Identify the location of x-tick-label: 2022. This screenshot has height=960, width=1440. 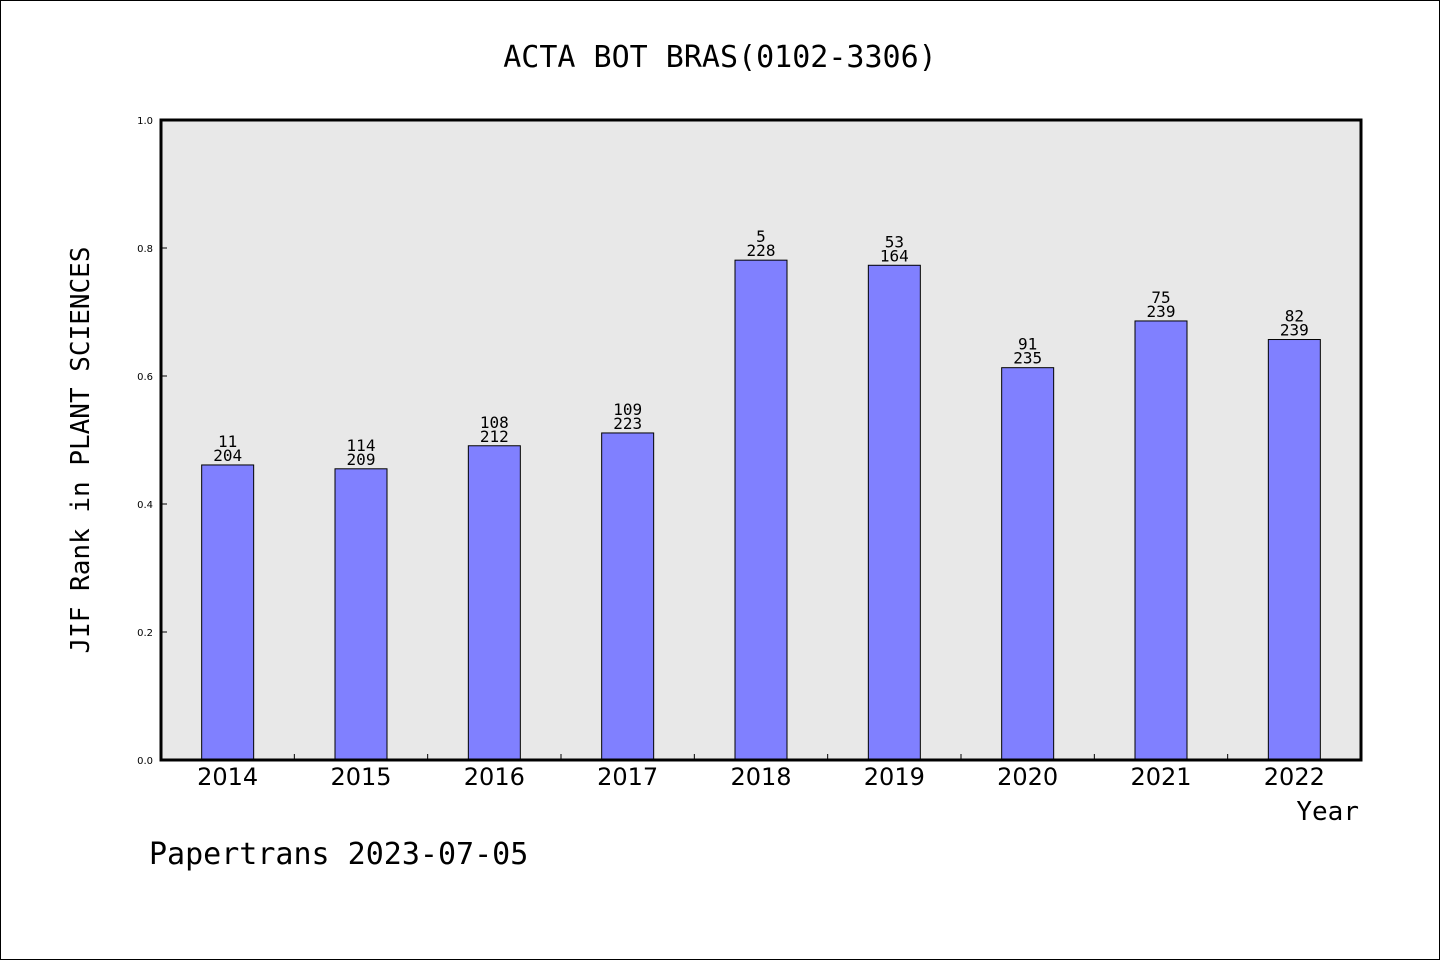
(1294, 777).